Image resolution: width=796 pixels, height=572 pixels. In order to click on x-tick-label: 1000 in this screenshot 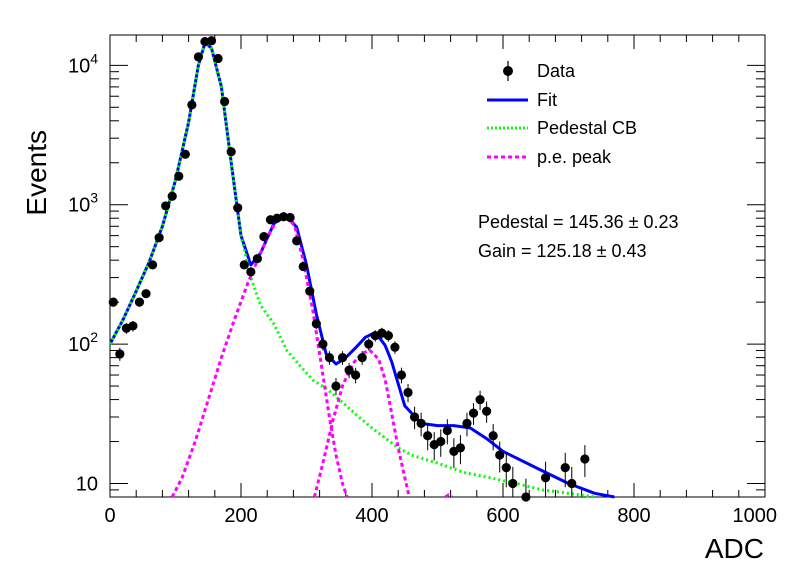, I will do `click(755, 516)`.